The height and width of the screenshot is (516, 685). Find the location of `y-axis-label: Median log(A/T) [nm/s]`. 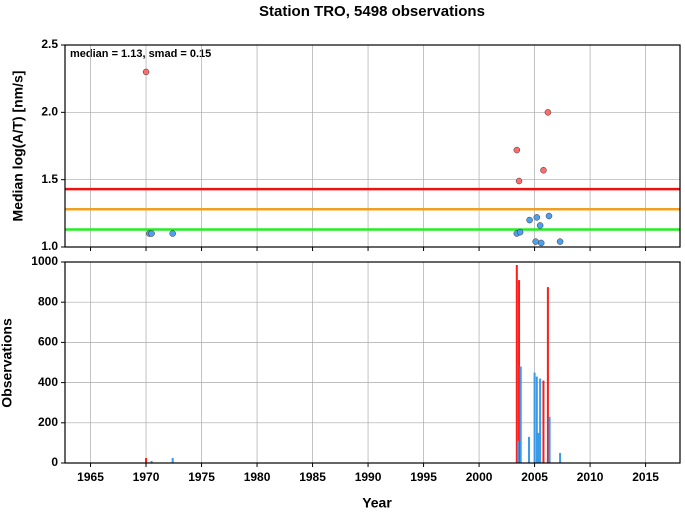

y-axis-label: Median log(A/T) [nm/s] is located at coordinates (18, 146).